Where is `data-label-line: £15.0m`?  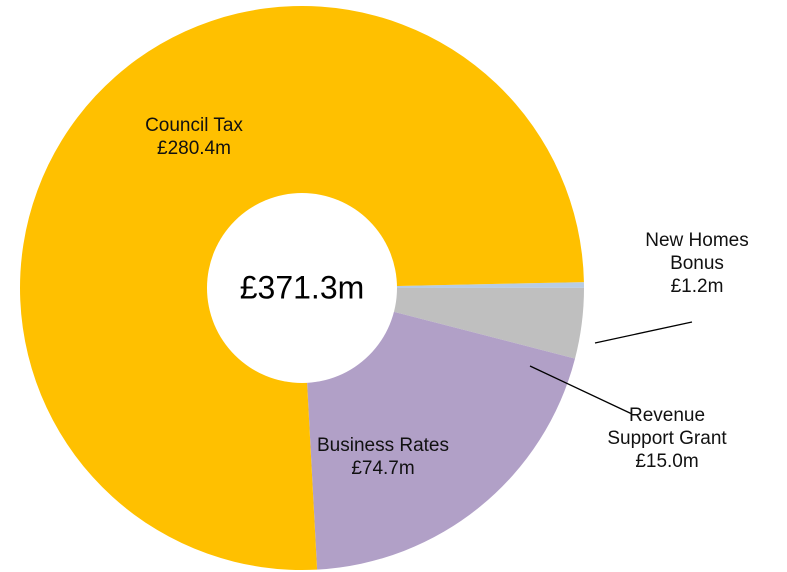 data-label-line: £15.0m is located at coordinates (666, 461).